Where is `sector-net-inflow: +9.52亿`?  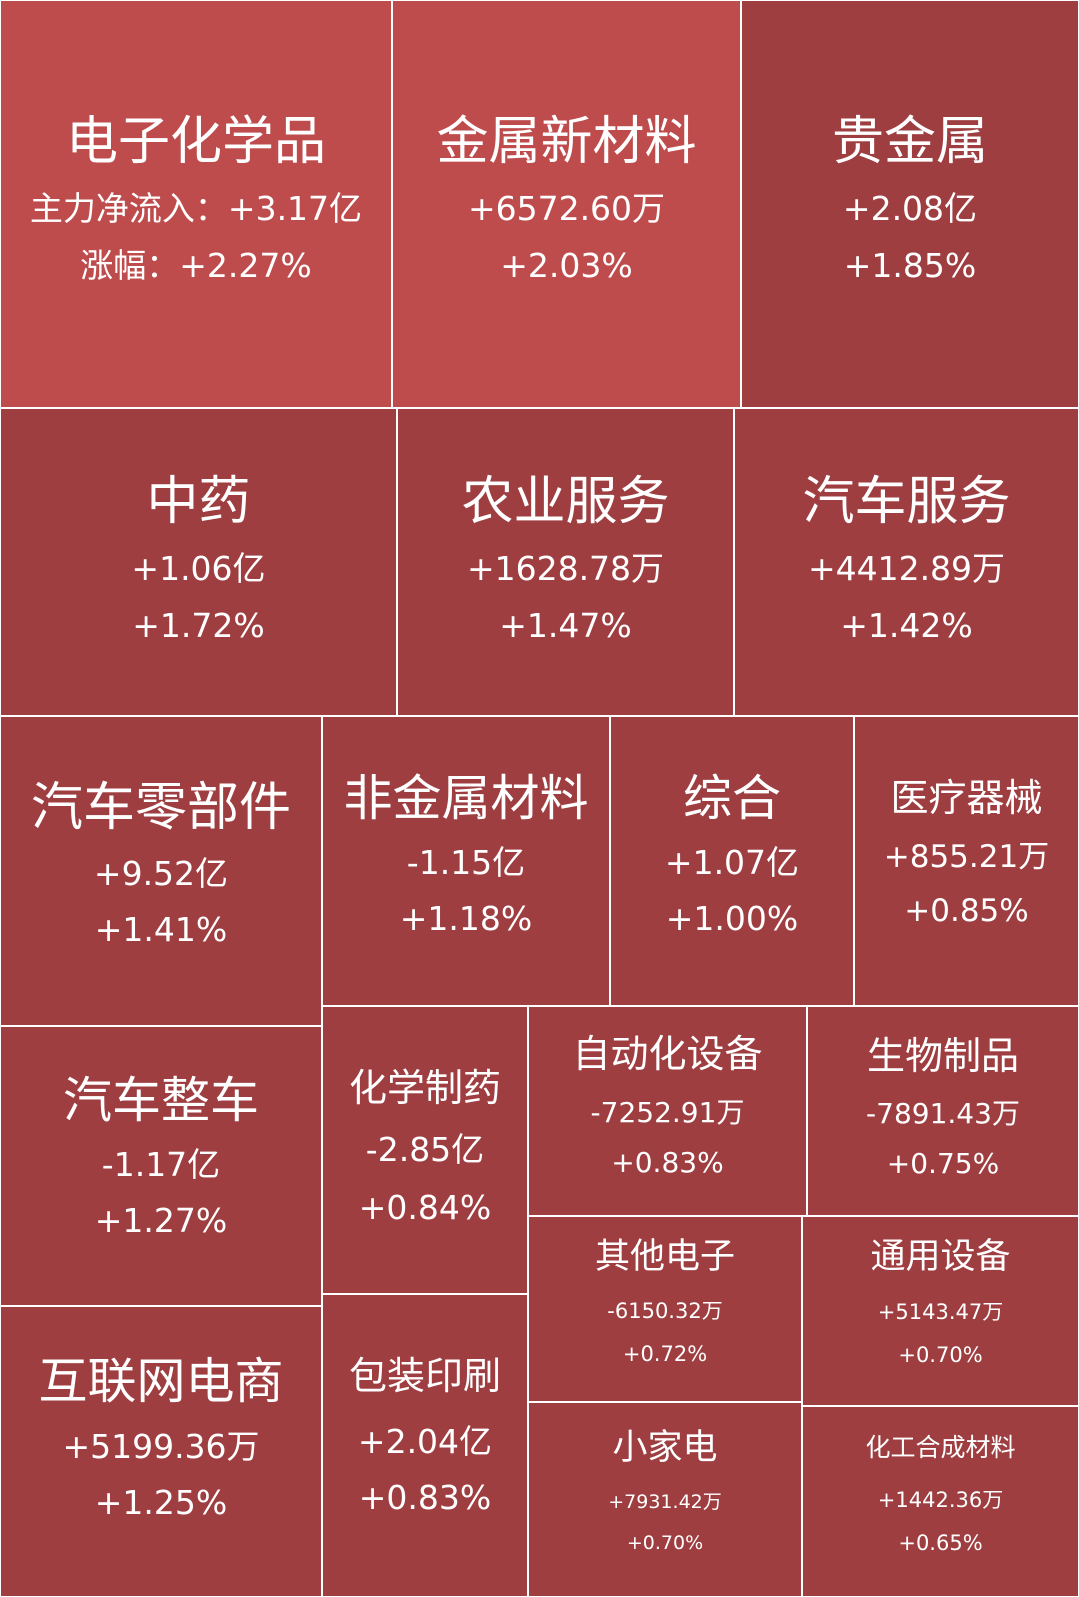
sector-net-inflow: +9.52亿 is located at coordinates (161, 873).